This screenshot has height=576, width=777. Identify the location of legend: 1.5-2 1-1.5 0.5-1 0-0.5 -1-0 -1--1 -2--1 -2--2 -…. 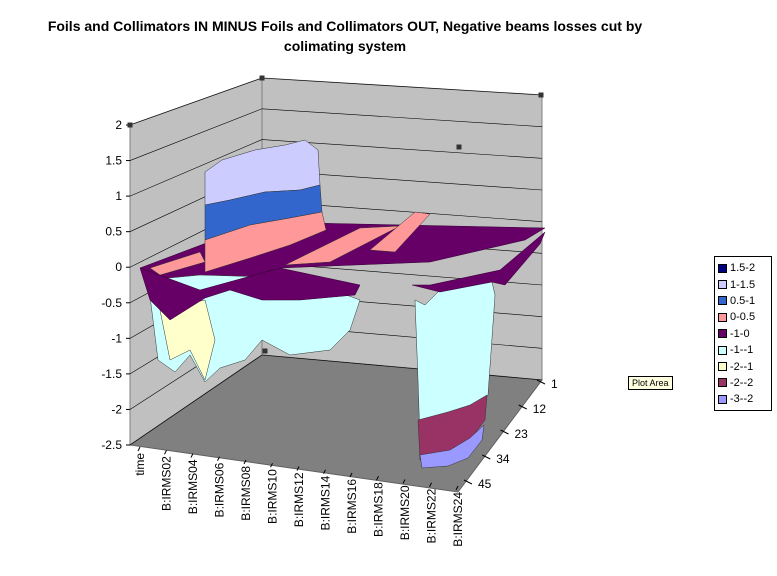
(743, 333).